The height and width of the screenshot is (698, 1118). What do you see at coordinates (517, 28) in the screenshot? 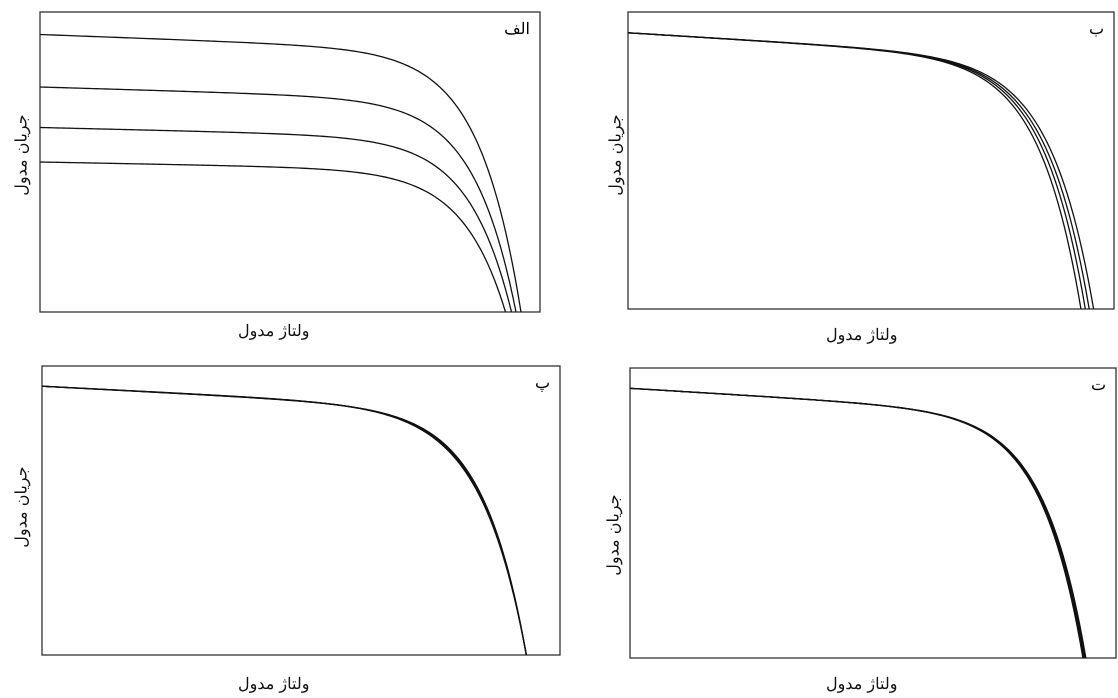
I see `panel-label: الف` at bounding box center [517, 28].